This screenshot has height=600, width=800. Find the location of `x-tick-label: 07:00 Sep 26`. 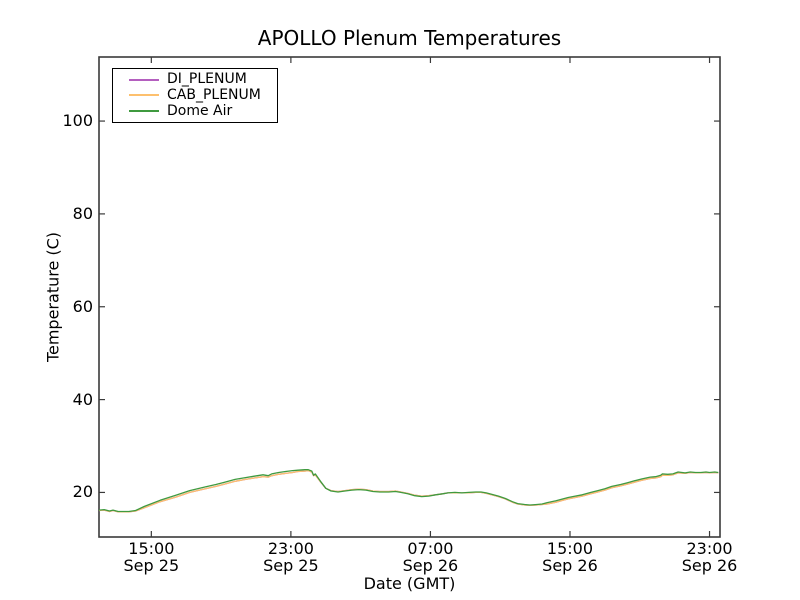

x-tick-label: 07:00 Sep 26 is located at coordinates (430, 557).